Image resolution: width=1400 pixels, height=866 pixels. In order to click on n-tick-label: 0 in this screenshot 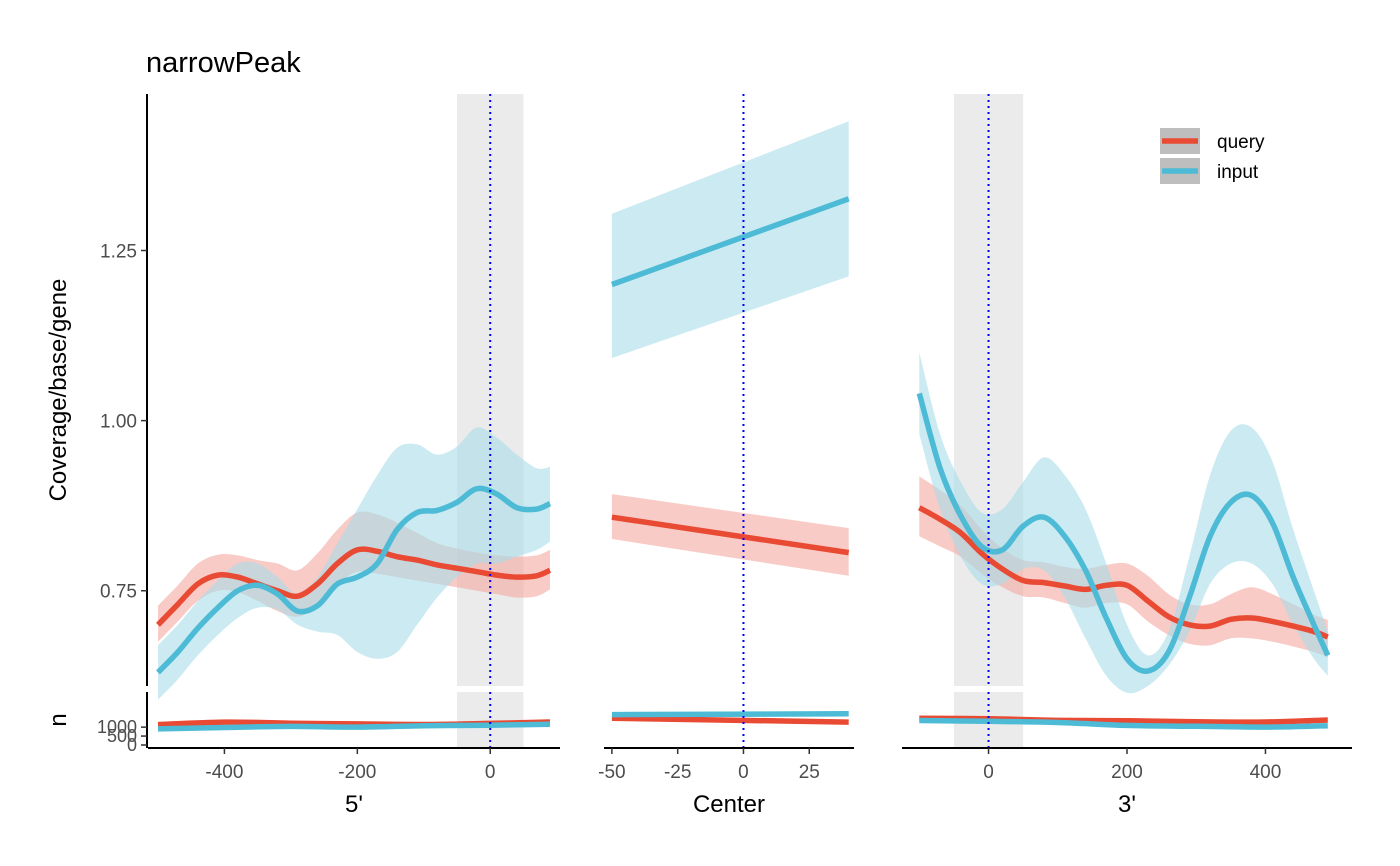, I will do `click(132, 745)`.